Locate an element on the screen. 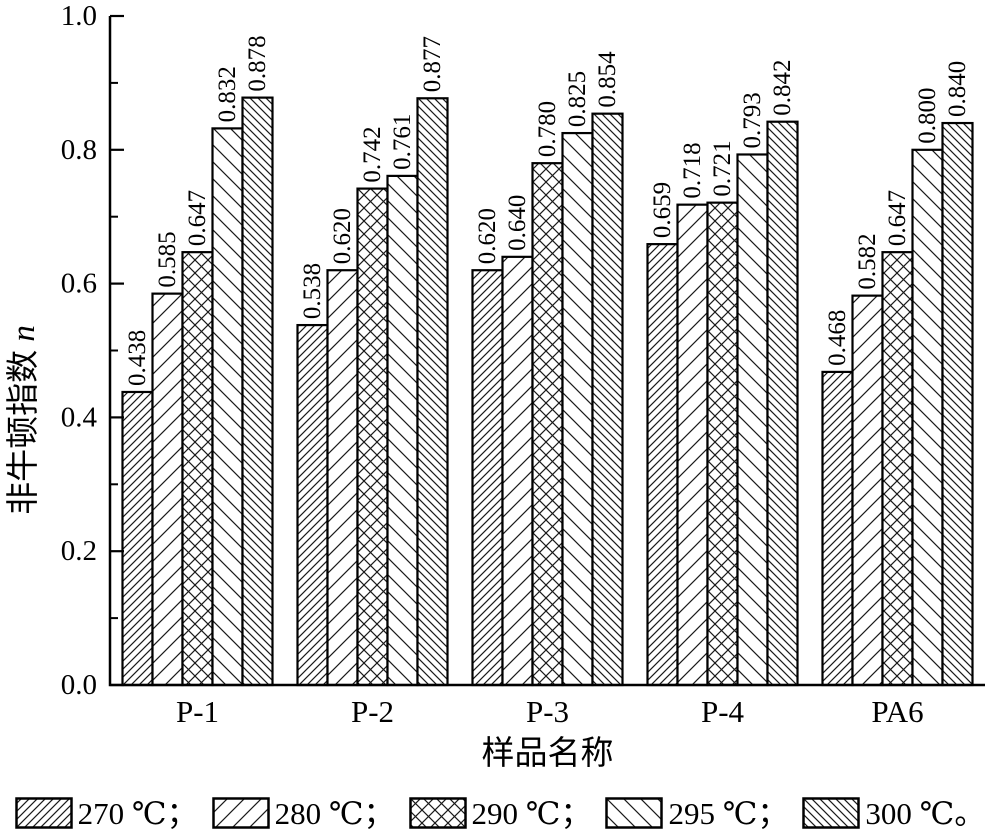 Image resolution: width=1000 pixels, height=838 pixels. bar-value-label: 0.640 is located at coordinates (517, 223).